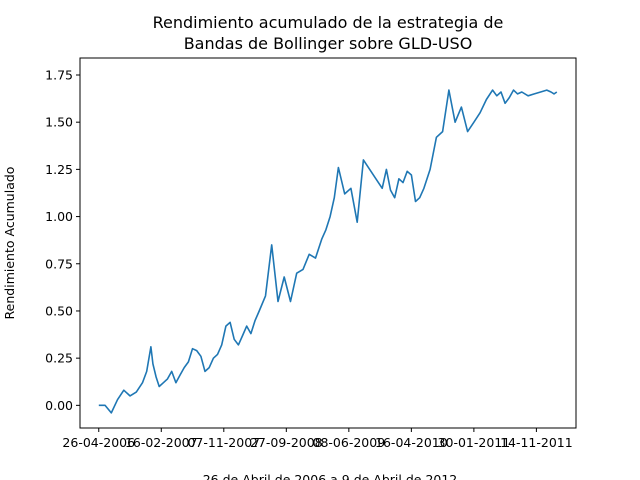 The width and height of the screenshot is (640, 480). Describe the element at coordinates (59, 74) in the screenshot. I see `y-tick-label: 1.75` at that location.